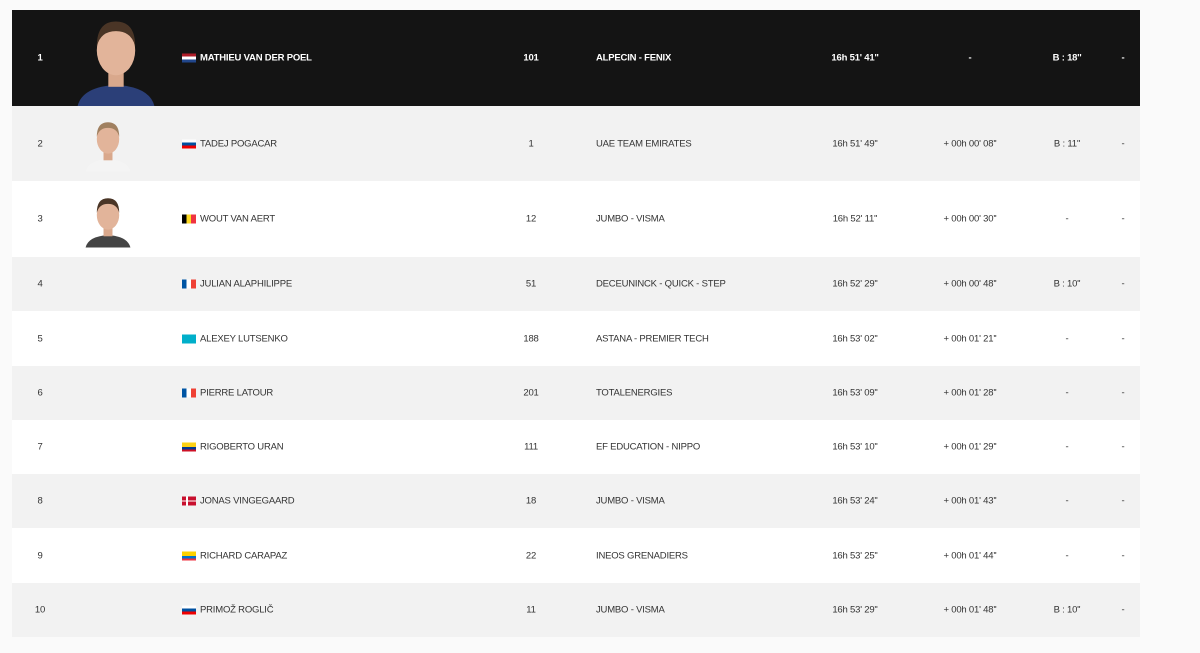 The image size is (1200, 653). Describe the element at coordinates (189, 219) in the screenshot. I see `flag-icon-bel` at that location.